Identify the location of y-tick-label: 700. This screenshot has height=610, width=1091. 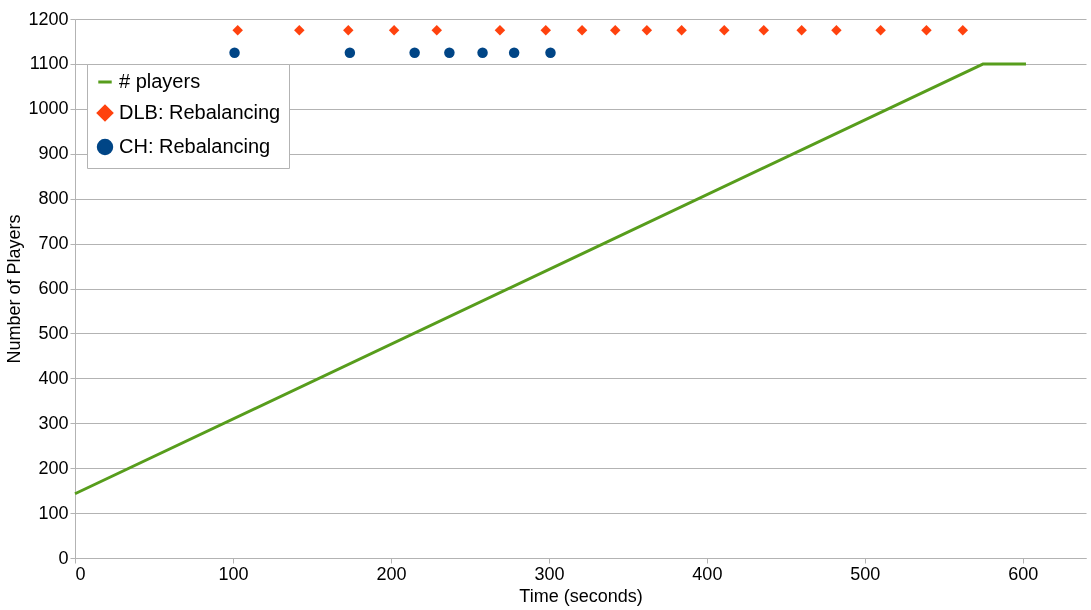
(53, 243).